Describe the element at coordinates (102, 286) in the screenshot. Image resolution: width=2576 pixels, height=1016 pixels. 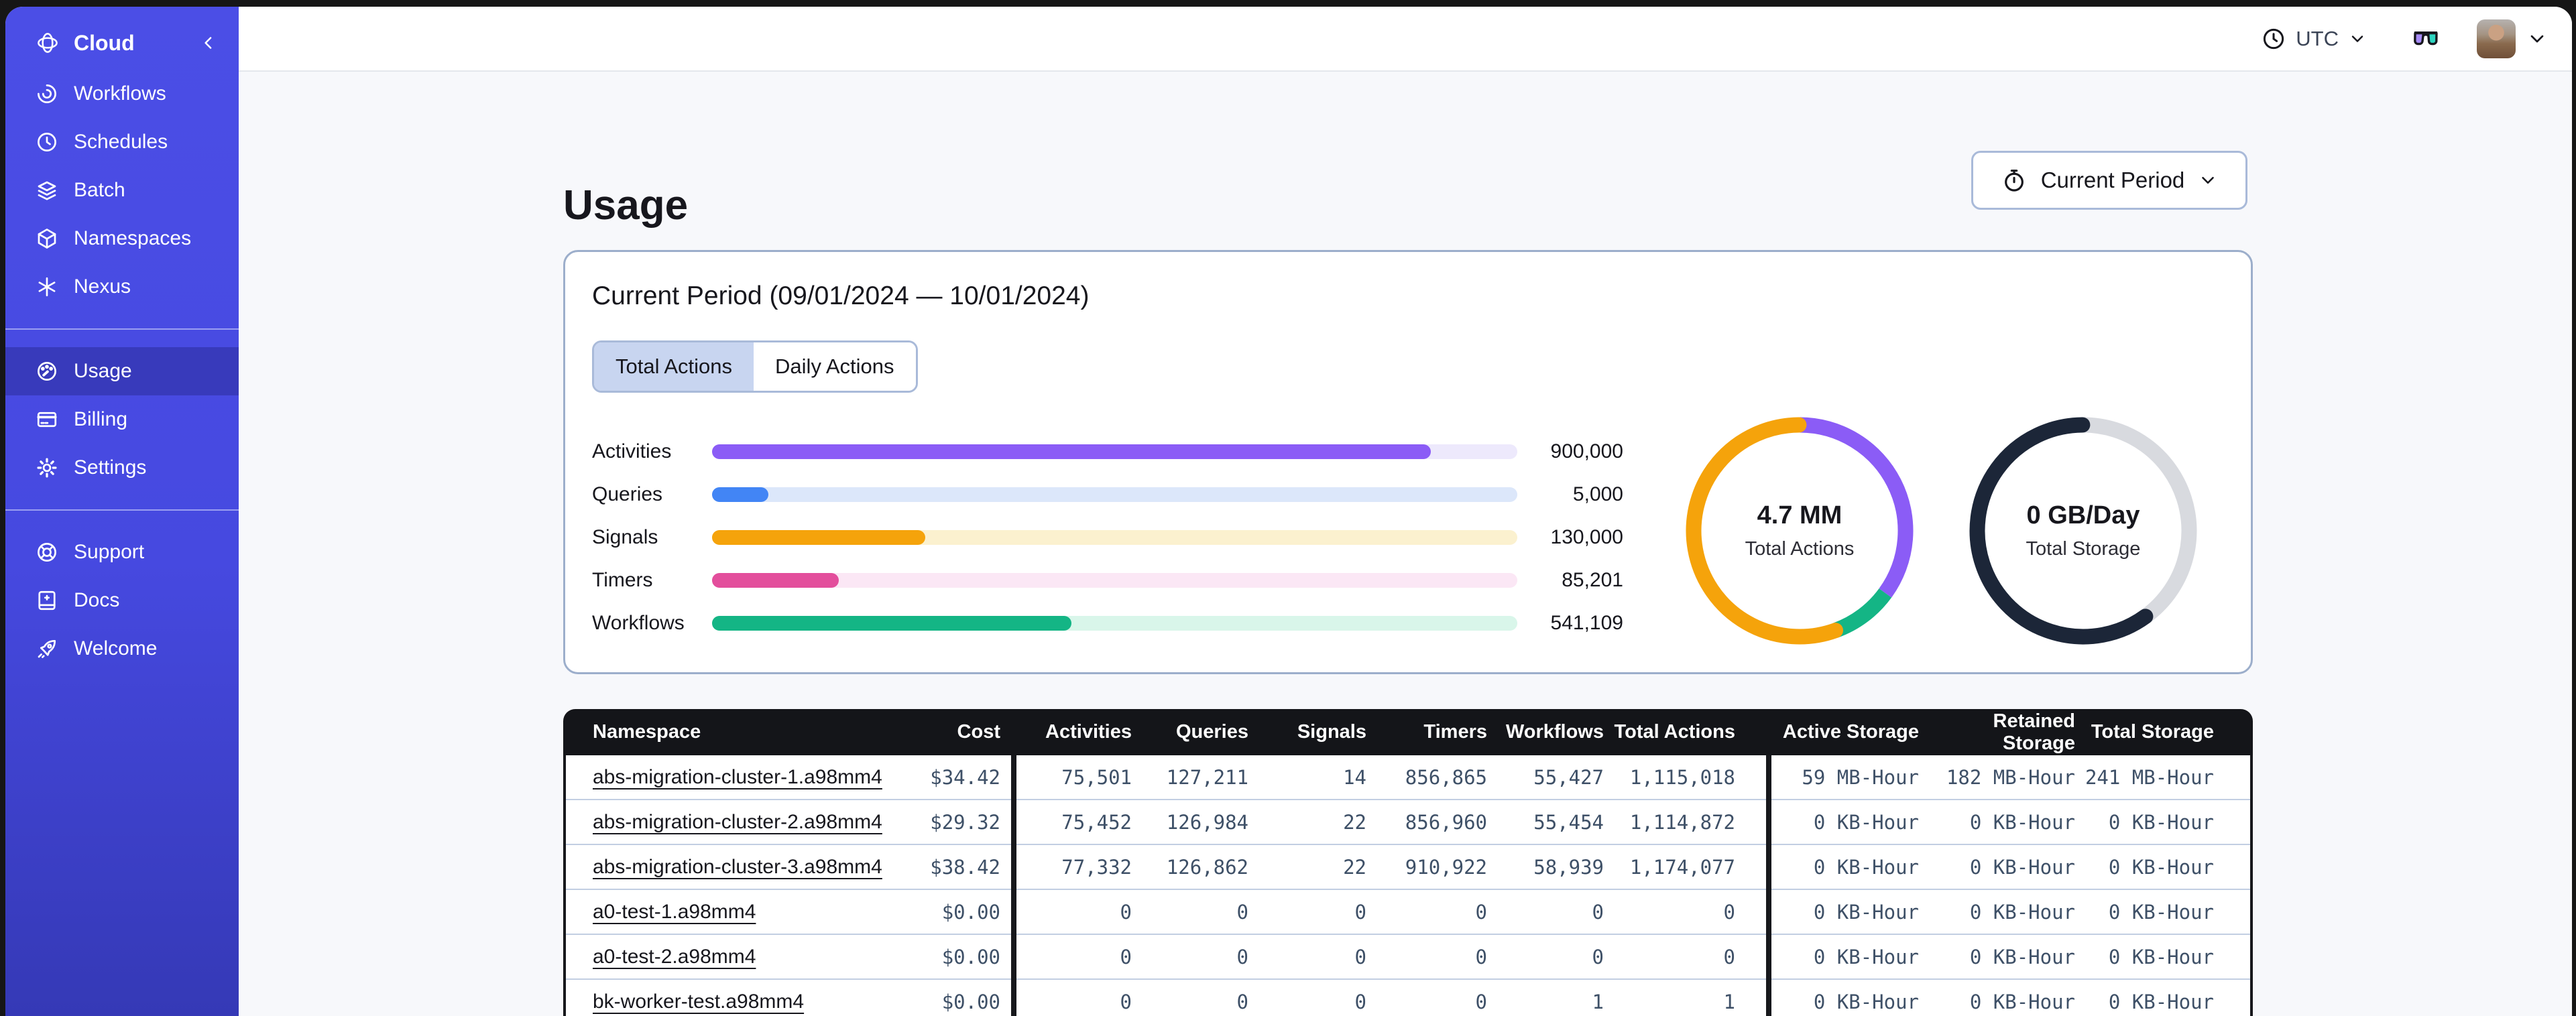
I see `sidebar-item-label: Nexus` at that location.